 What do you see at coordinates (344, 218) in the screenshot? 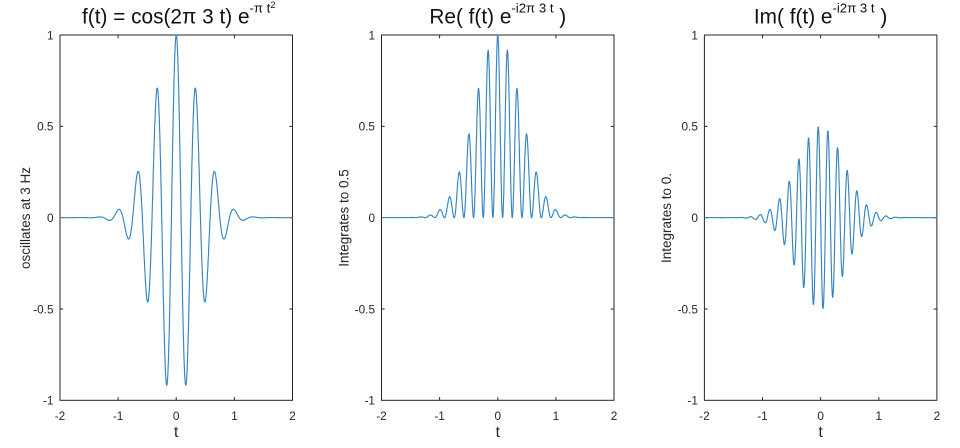
I see `svg-text: Integrates to 0.5` at bounding box center [344, 218].